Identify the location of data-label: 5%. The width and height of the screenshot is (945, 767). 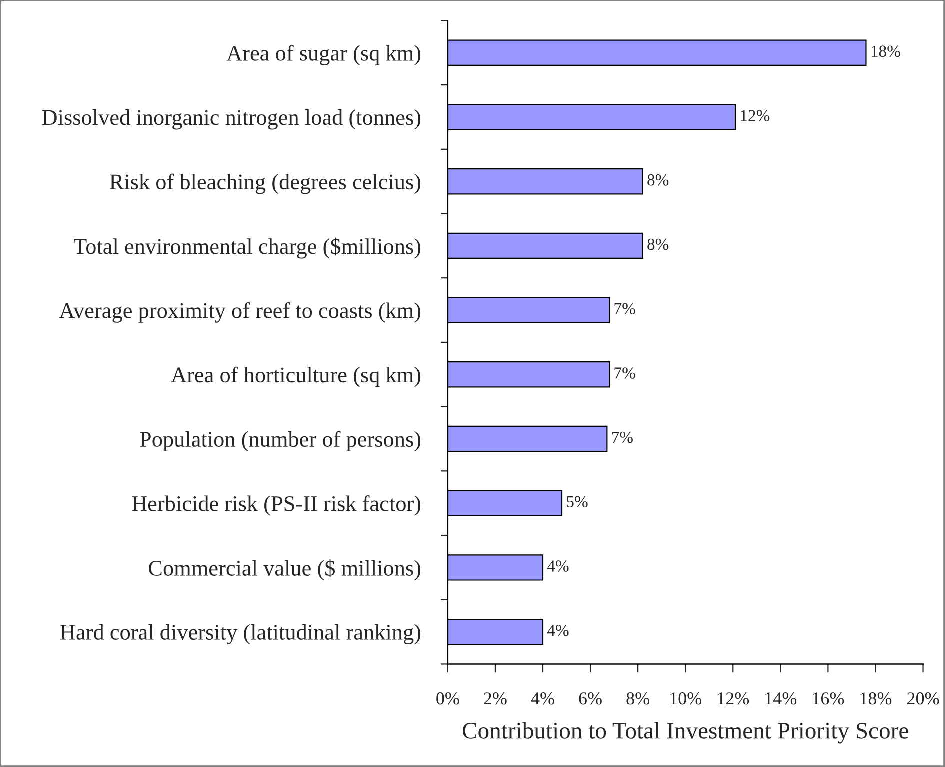
(577, 502).